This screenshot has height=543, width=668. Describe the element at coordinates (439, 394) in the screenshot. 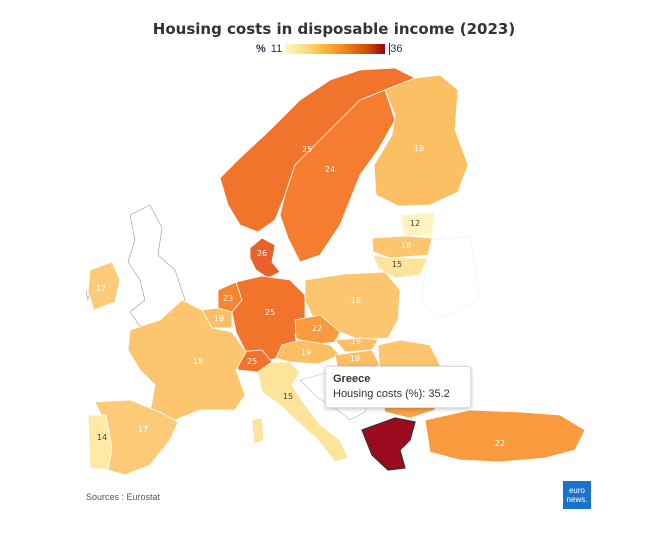

I see `tooltip-value: 35.2` at that location.